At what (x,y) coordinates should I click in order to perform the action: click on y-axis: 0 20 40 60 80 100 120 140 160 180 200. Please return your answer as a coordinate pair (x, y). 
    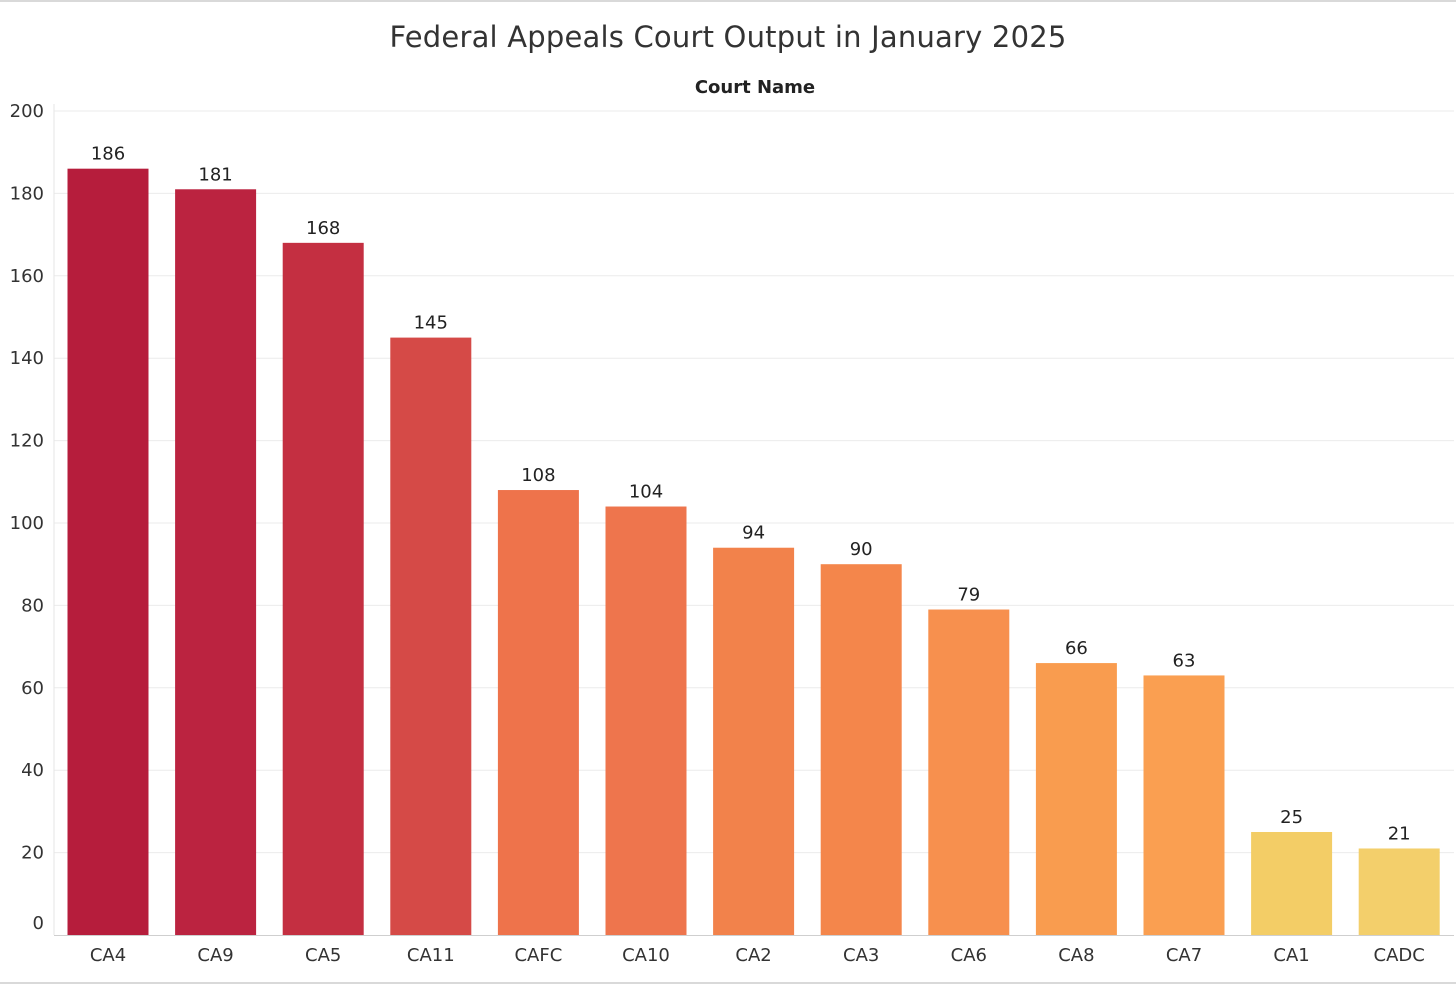
    Looking at the image, I should click on (32, 518).